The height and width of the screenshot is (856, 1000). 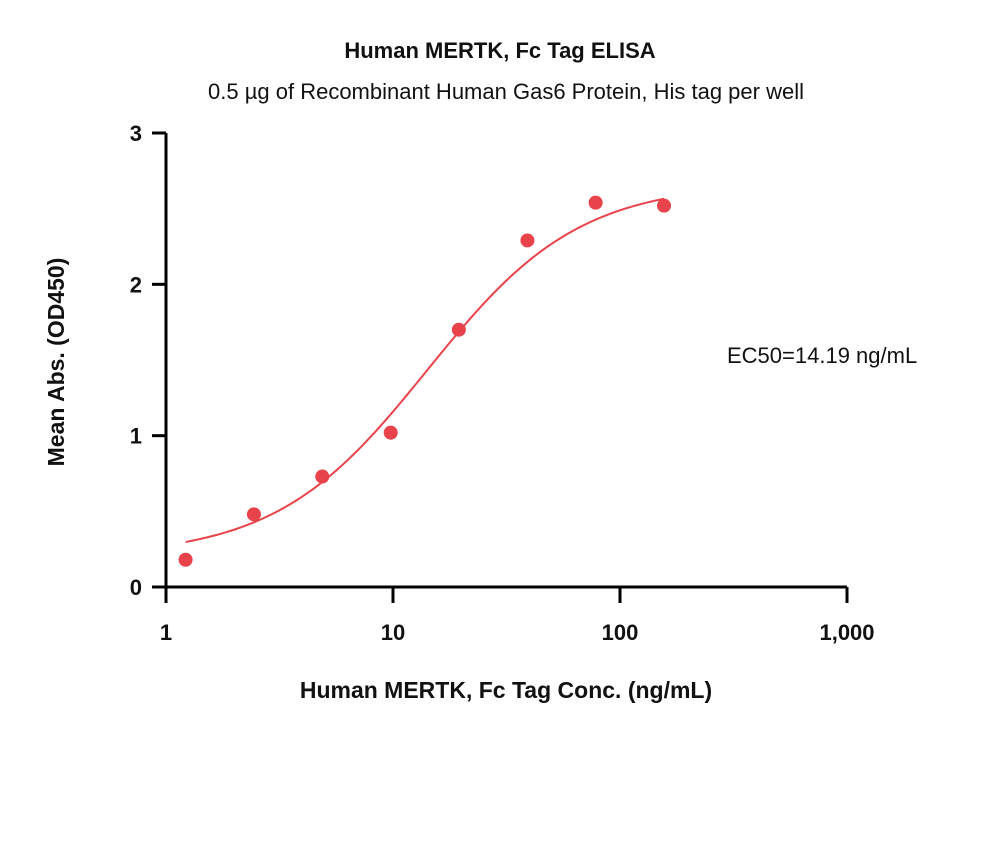 I want to click on ec50-annotation: EC50=14.19 ng/mL, so click(x=822, y=355).